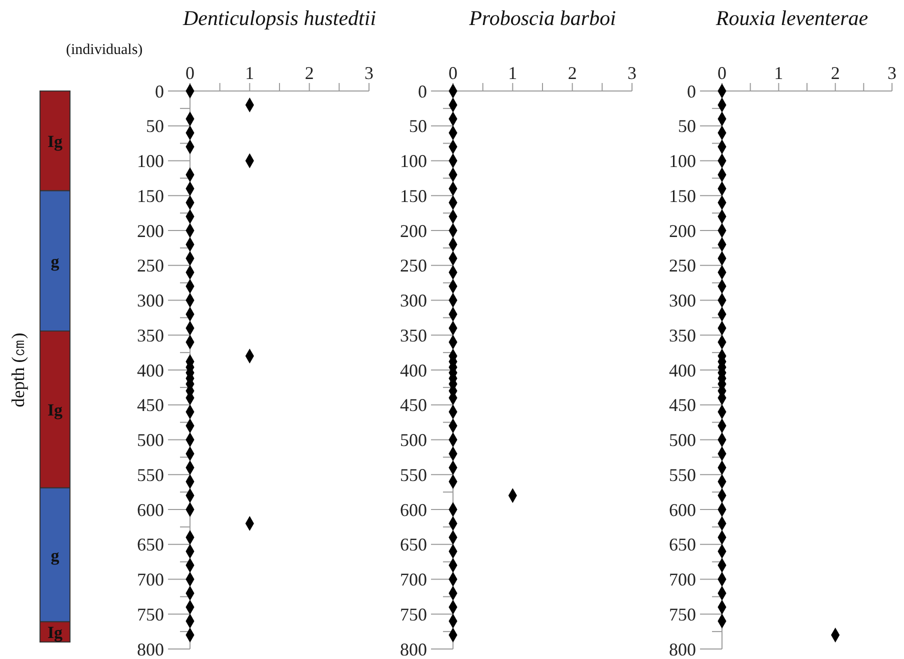  Describe the element at coordinates (280, 18) in the screenshot. I see `chart-title: Denticulopsis hustedtii` at that location.